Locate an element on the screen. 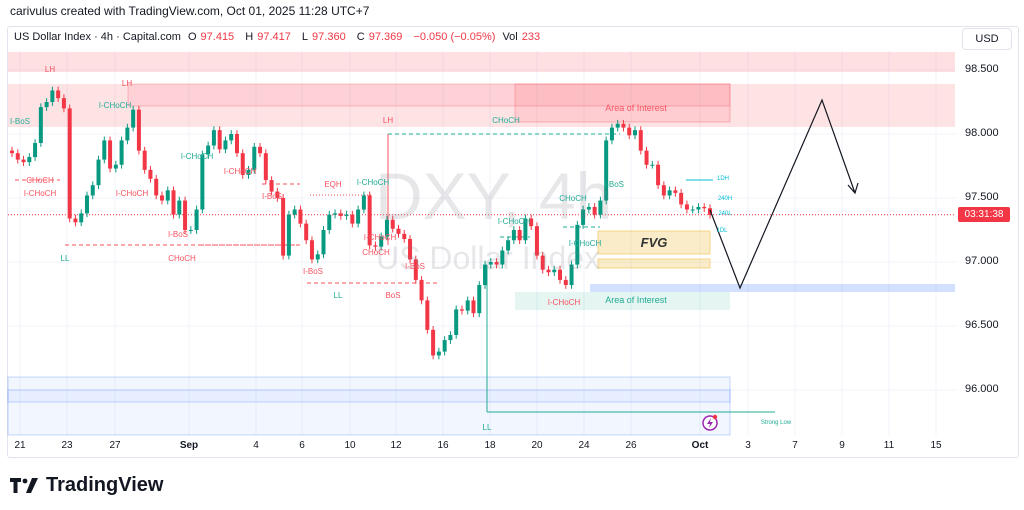 This screenshot has width=1024, height=510. time-tick-label: 16 is located at coordinates (443, 445).